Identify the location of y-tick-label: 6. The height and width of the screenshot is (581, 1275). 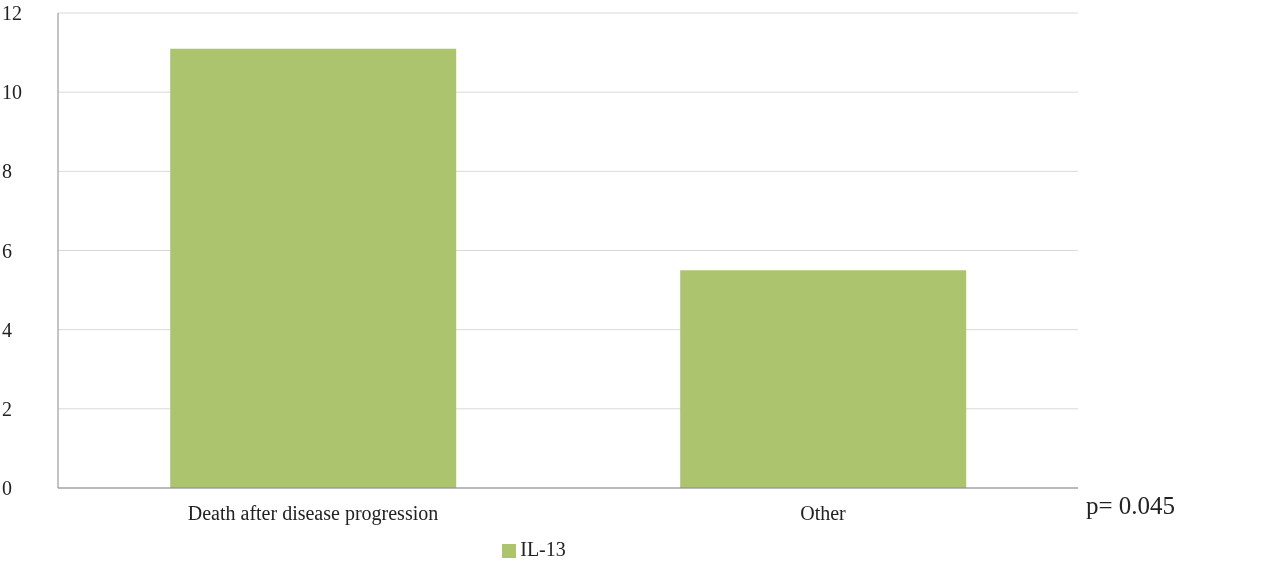
(7, 250).